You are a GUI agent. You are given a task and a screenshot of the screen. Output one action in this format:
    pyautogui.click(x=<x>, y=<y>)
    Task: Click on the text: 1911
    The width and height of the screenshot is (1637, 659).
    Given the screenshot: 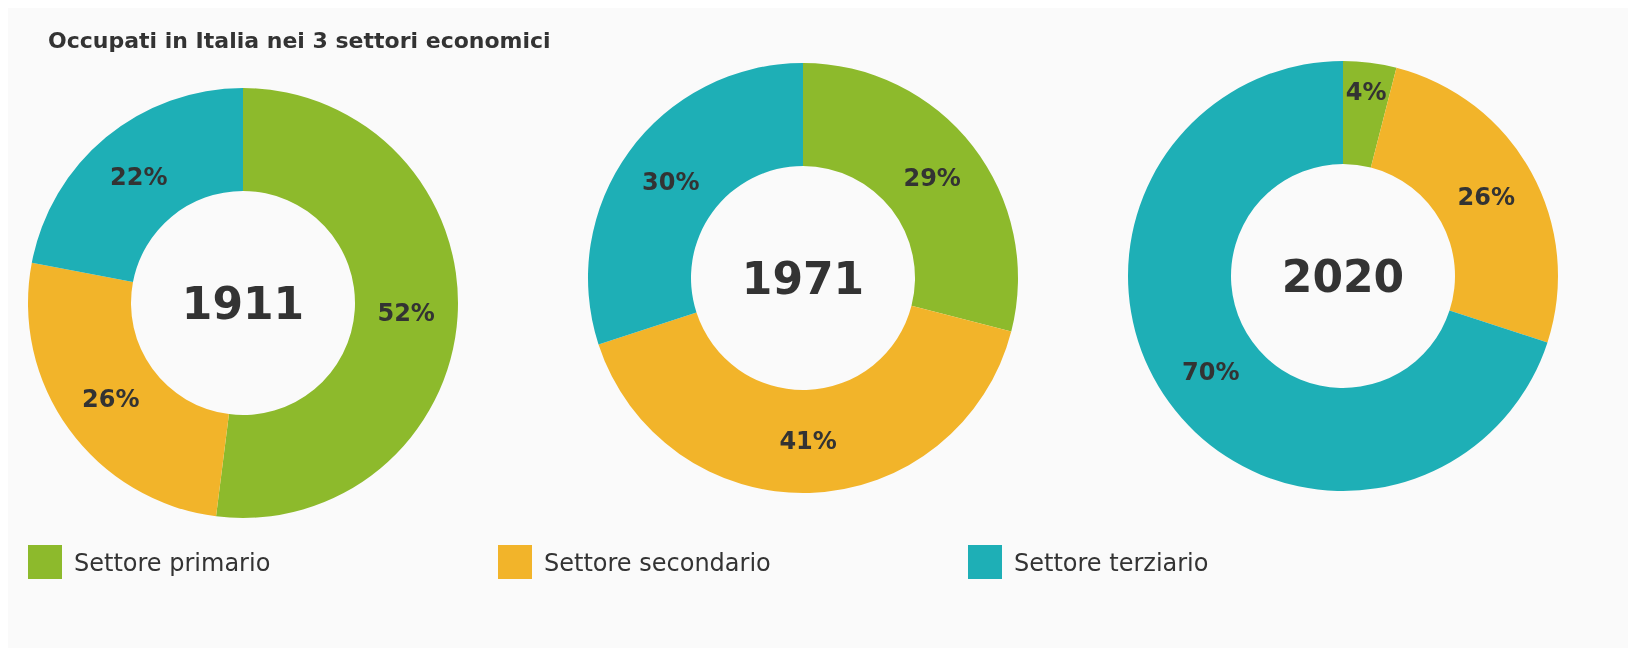 What is the action you would take?
    pyautogui.click(x=243, y=303)
    